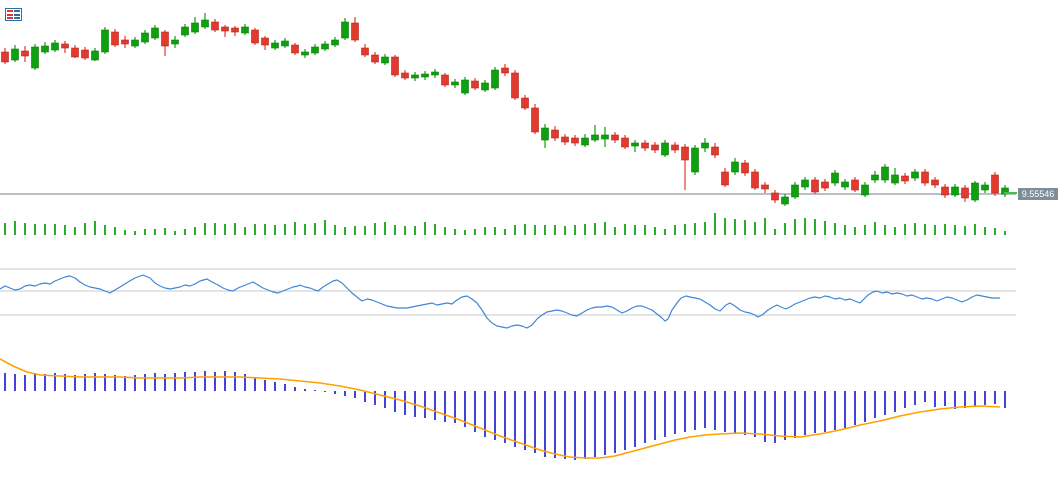  I want to click on one-click-trading-icon, so click(13, 14).